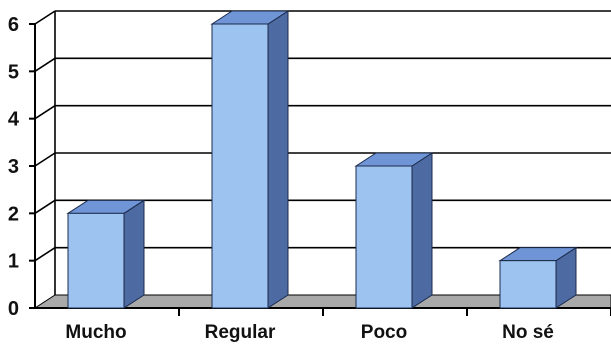 The width and height of the screenshot is (611, 346). Describe the element at coordinates (14, 120) in the screenshot. I see `y-tick-label: 4` at that location.